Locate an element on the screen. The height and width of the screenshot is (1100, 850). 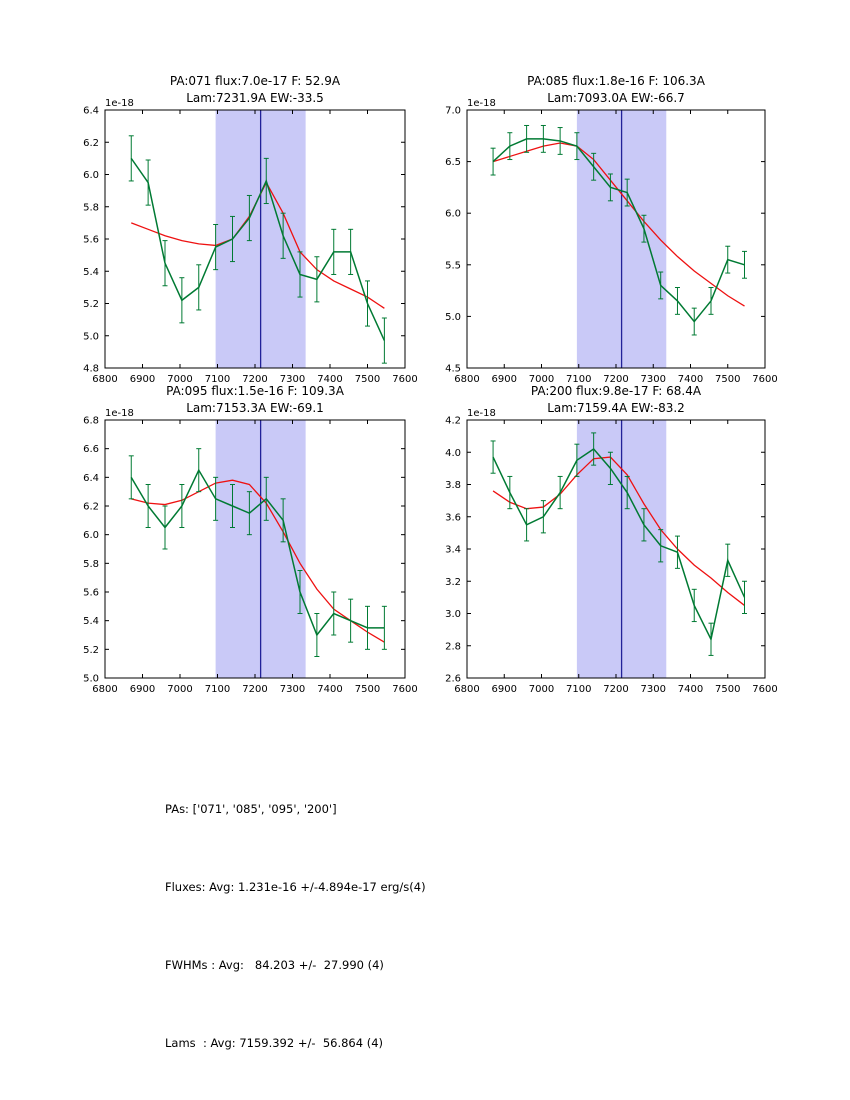
y-tick-label: 4.8 is located at coordinates (91, 369).